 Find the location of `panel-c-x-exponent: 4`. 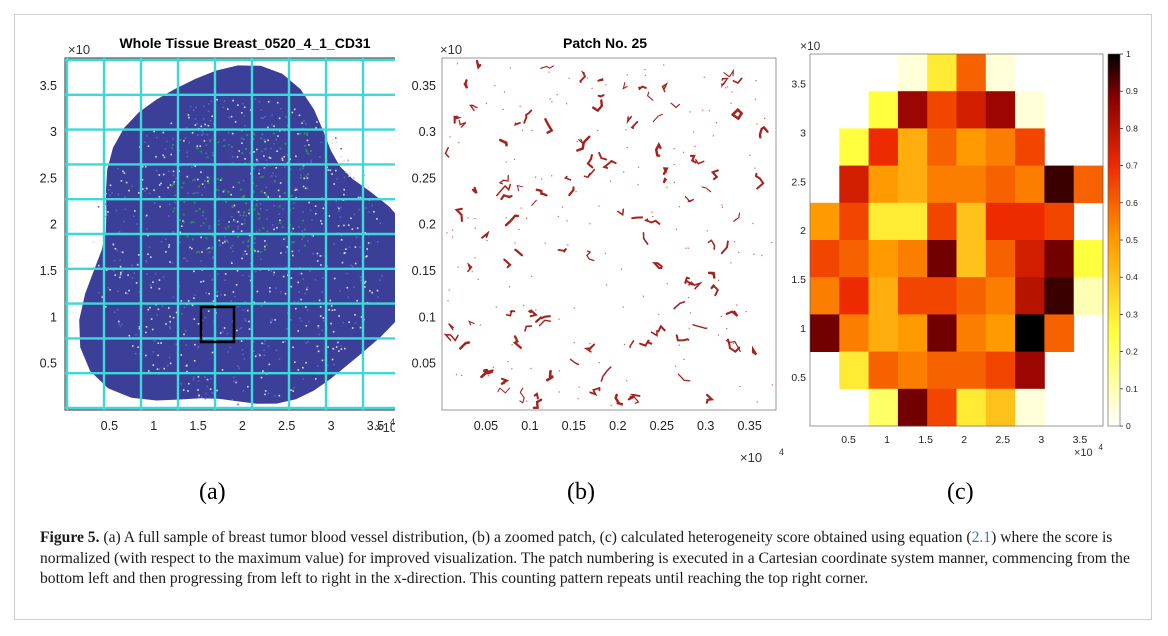

panel-c-x-exponent: 4 is located at coordinates (1101, 447).